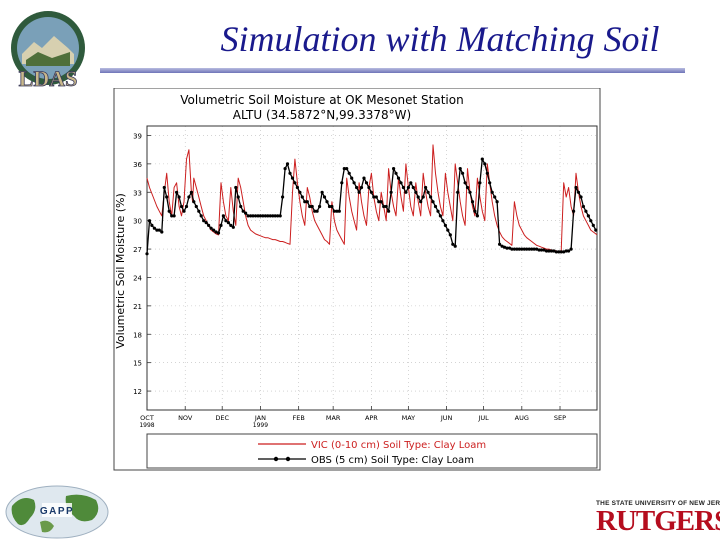 The image size is (720, 540). Describe the element at coordinates (658, 521) in the screenshot. I see `rutgers-wordmark: RUTGERS` at that location.